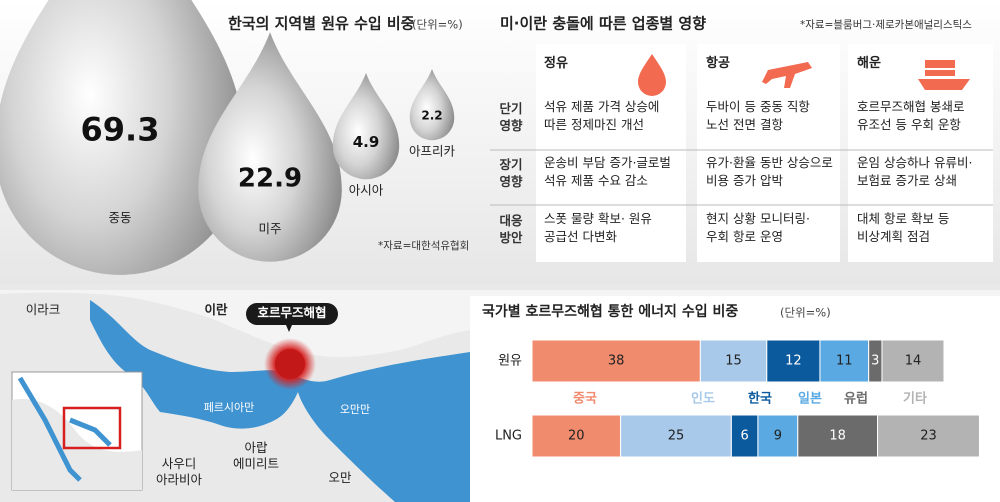 The height and width of the screenshot is (502, 1000). What do you see at coordinates (944, 75) in the screenshot?
I see `ship-icon` at bounding box center [944, 75].